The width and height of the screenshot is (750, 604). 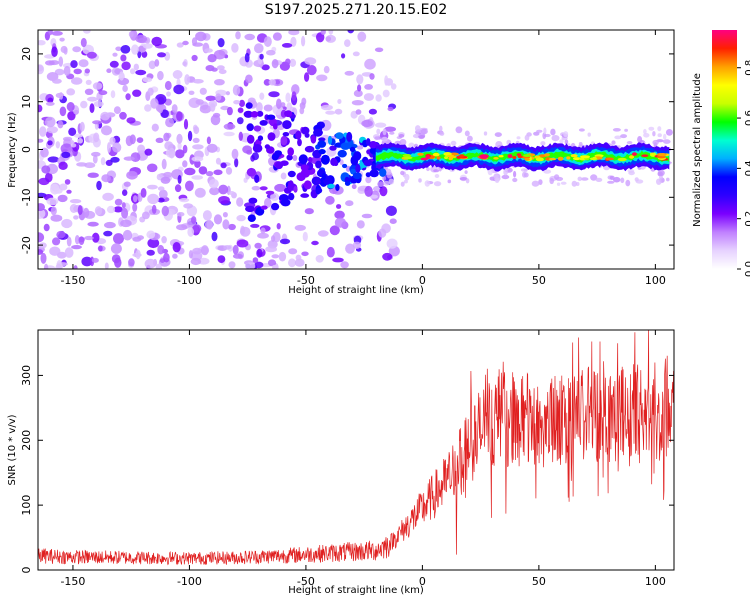 I want to click on snr-x-label: Height of straight line (km), so click(x=356, y=590).